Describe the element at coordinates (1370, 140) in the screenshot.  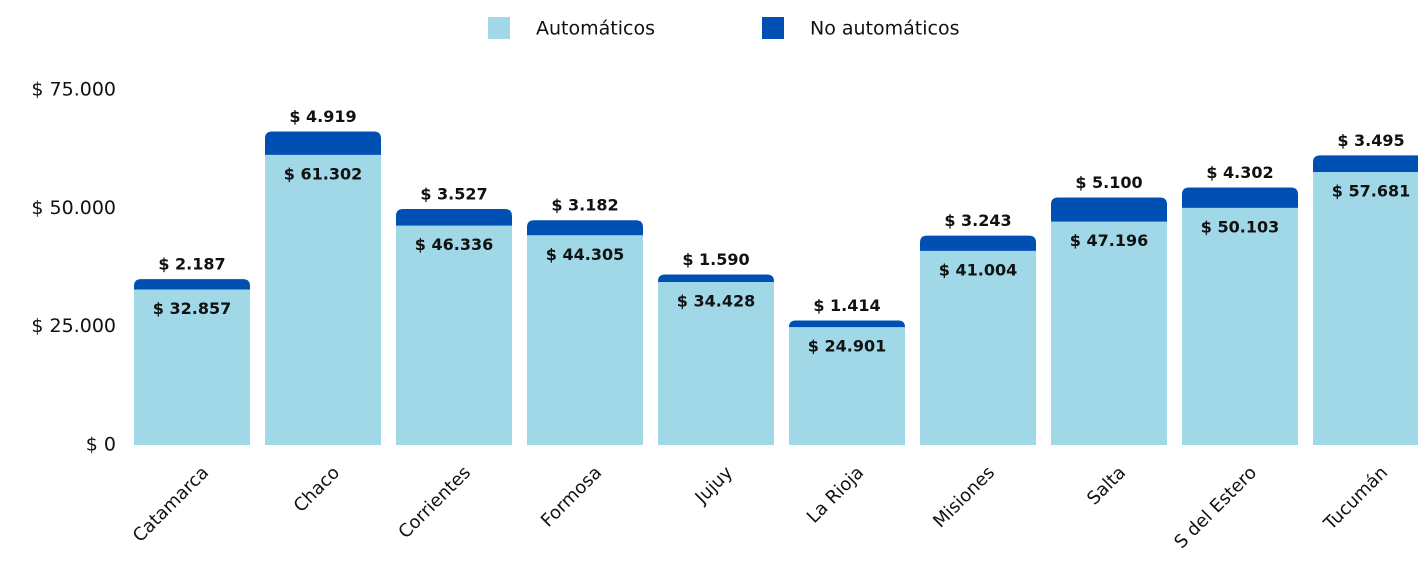
I see `value-label: $ 3.495` at that location.